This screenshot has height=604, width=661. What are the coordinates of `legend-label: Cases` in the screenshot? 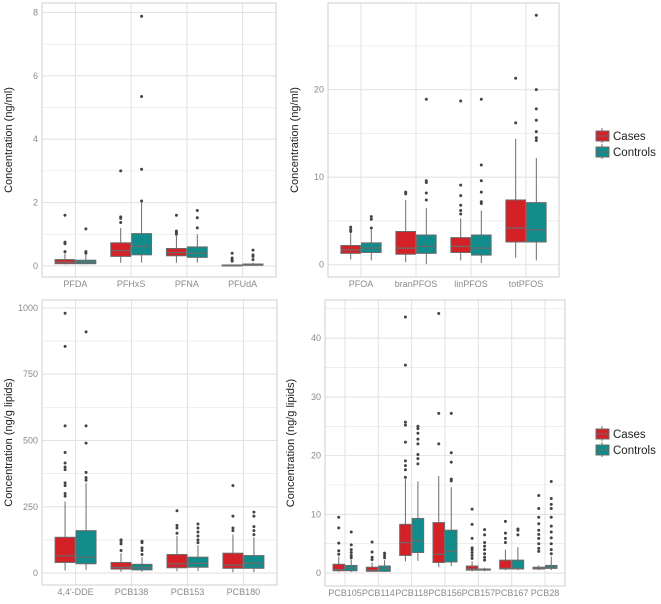 It's located at (629, 435).